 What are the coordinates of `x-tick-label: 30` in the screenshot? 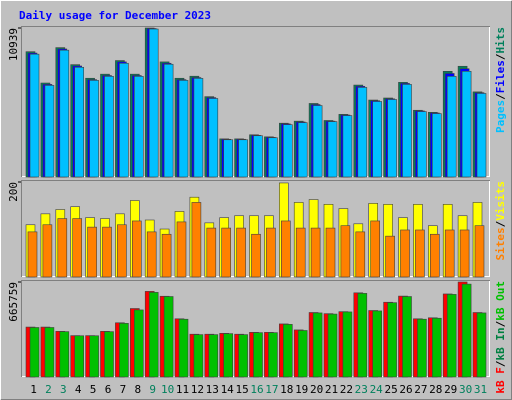 It's located at (465, 389).